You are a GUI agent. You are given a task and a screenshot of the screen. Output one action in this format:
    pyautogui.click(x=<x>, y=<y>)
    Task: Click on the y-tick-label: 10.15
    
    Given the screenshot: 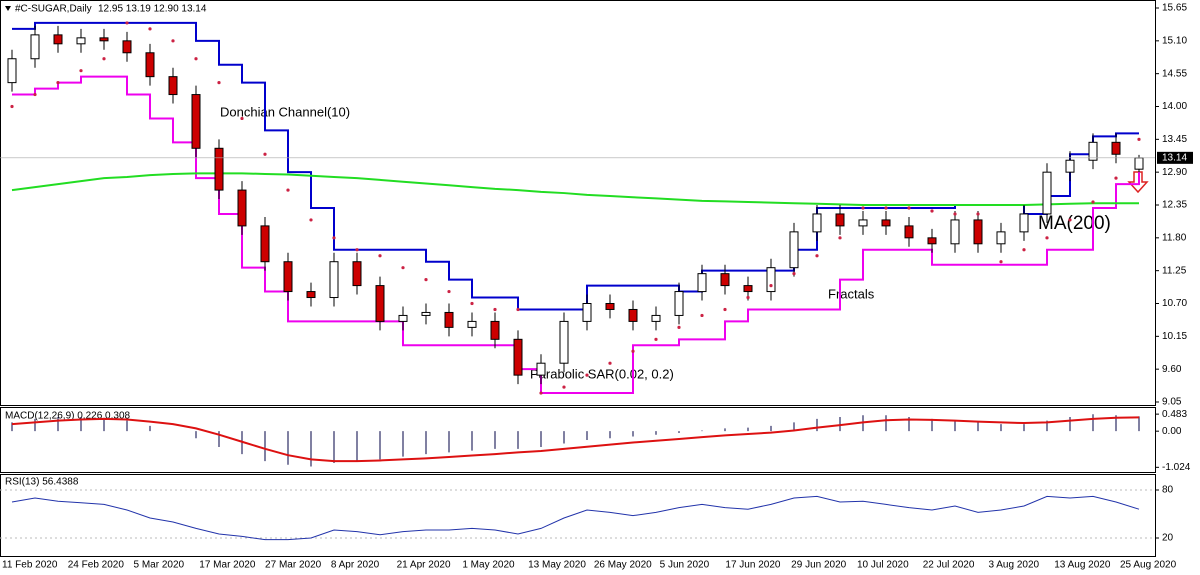 What is the action you would take?
    pyautogui.click(x=1174, y=336)
    